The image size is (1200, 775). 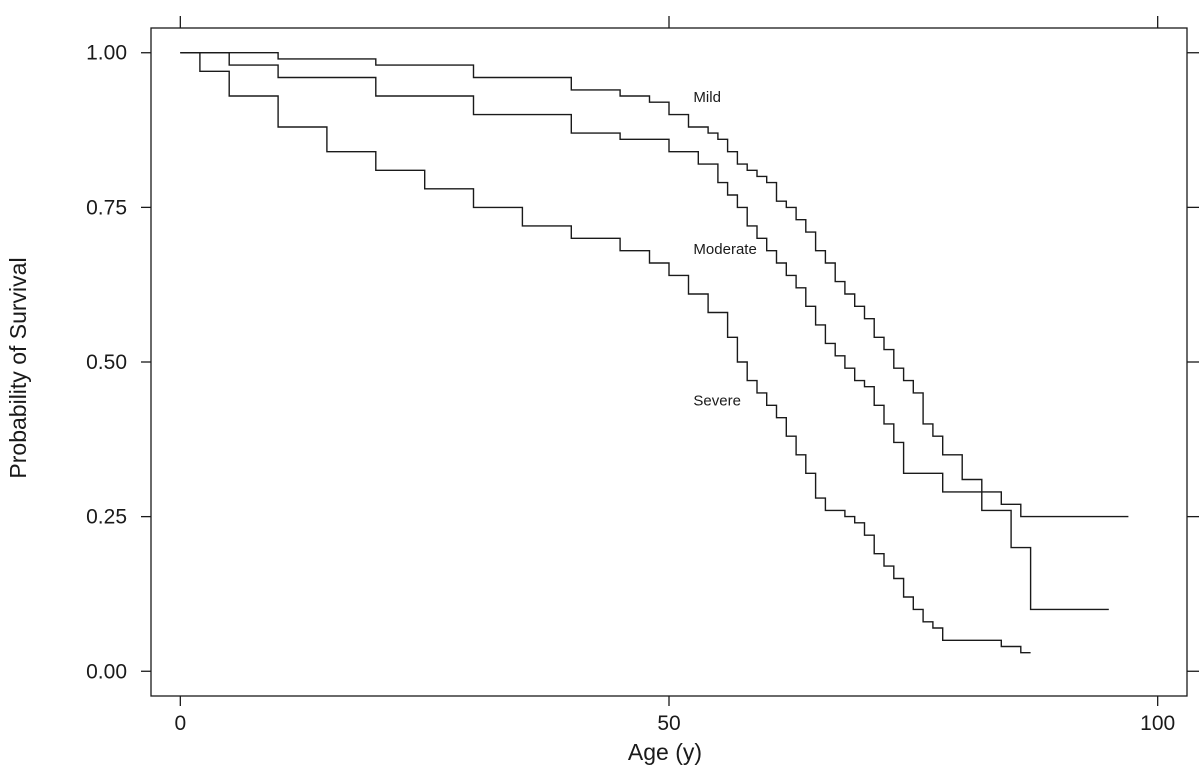 What do you see at coordinates (665, 752) in the screenshot?
I see `x-axis-title: Age (y)` at bounding box center [665, 752].